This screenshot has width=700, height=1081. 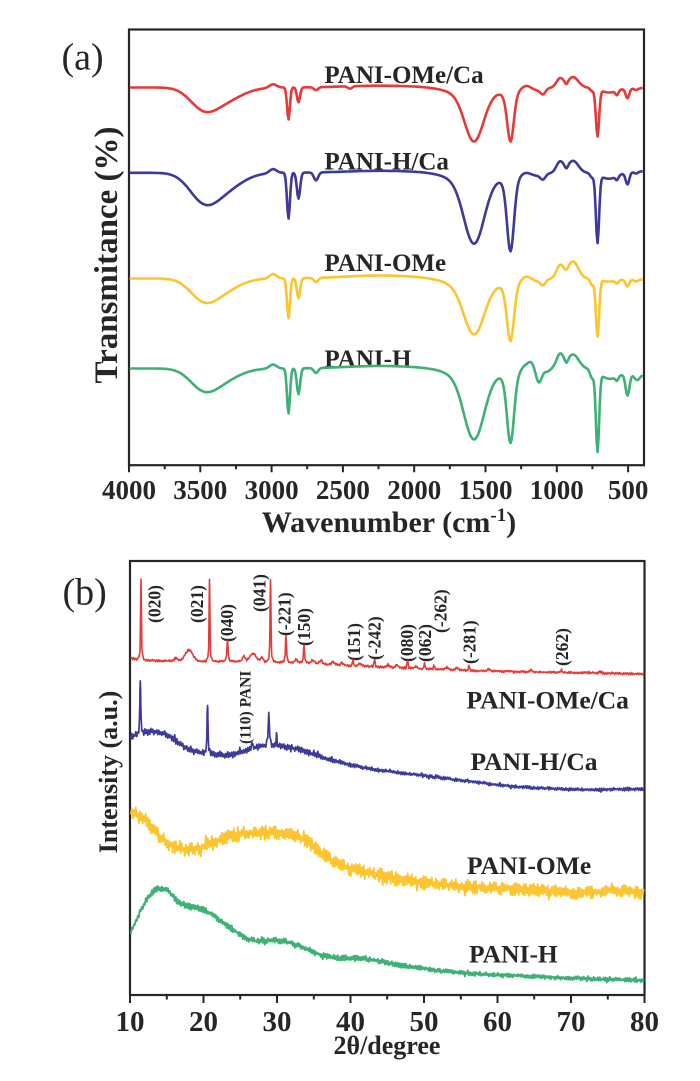 What do you see at coordinates (107, 255) in the screenshot?
I see `svg-text: Transmitance (%)` at bounding box center [107, 255].